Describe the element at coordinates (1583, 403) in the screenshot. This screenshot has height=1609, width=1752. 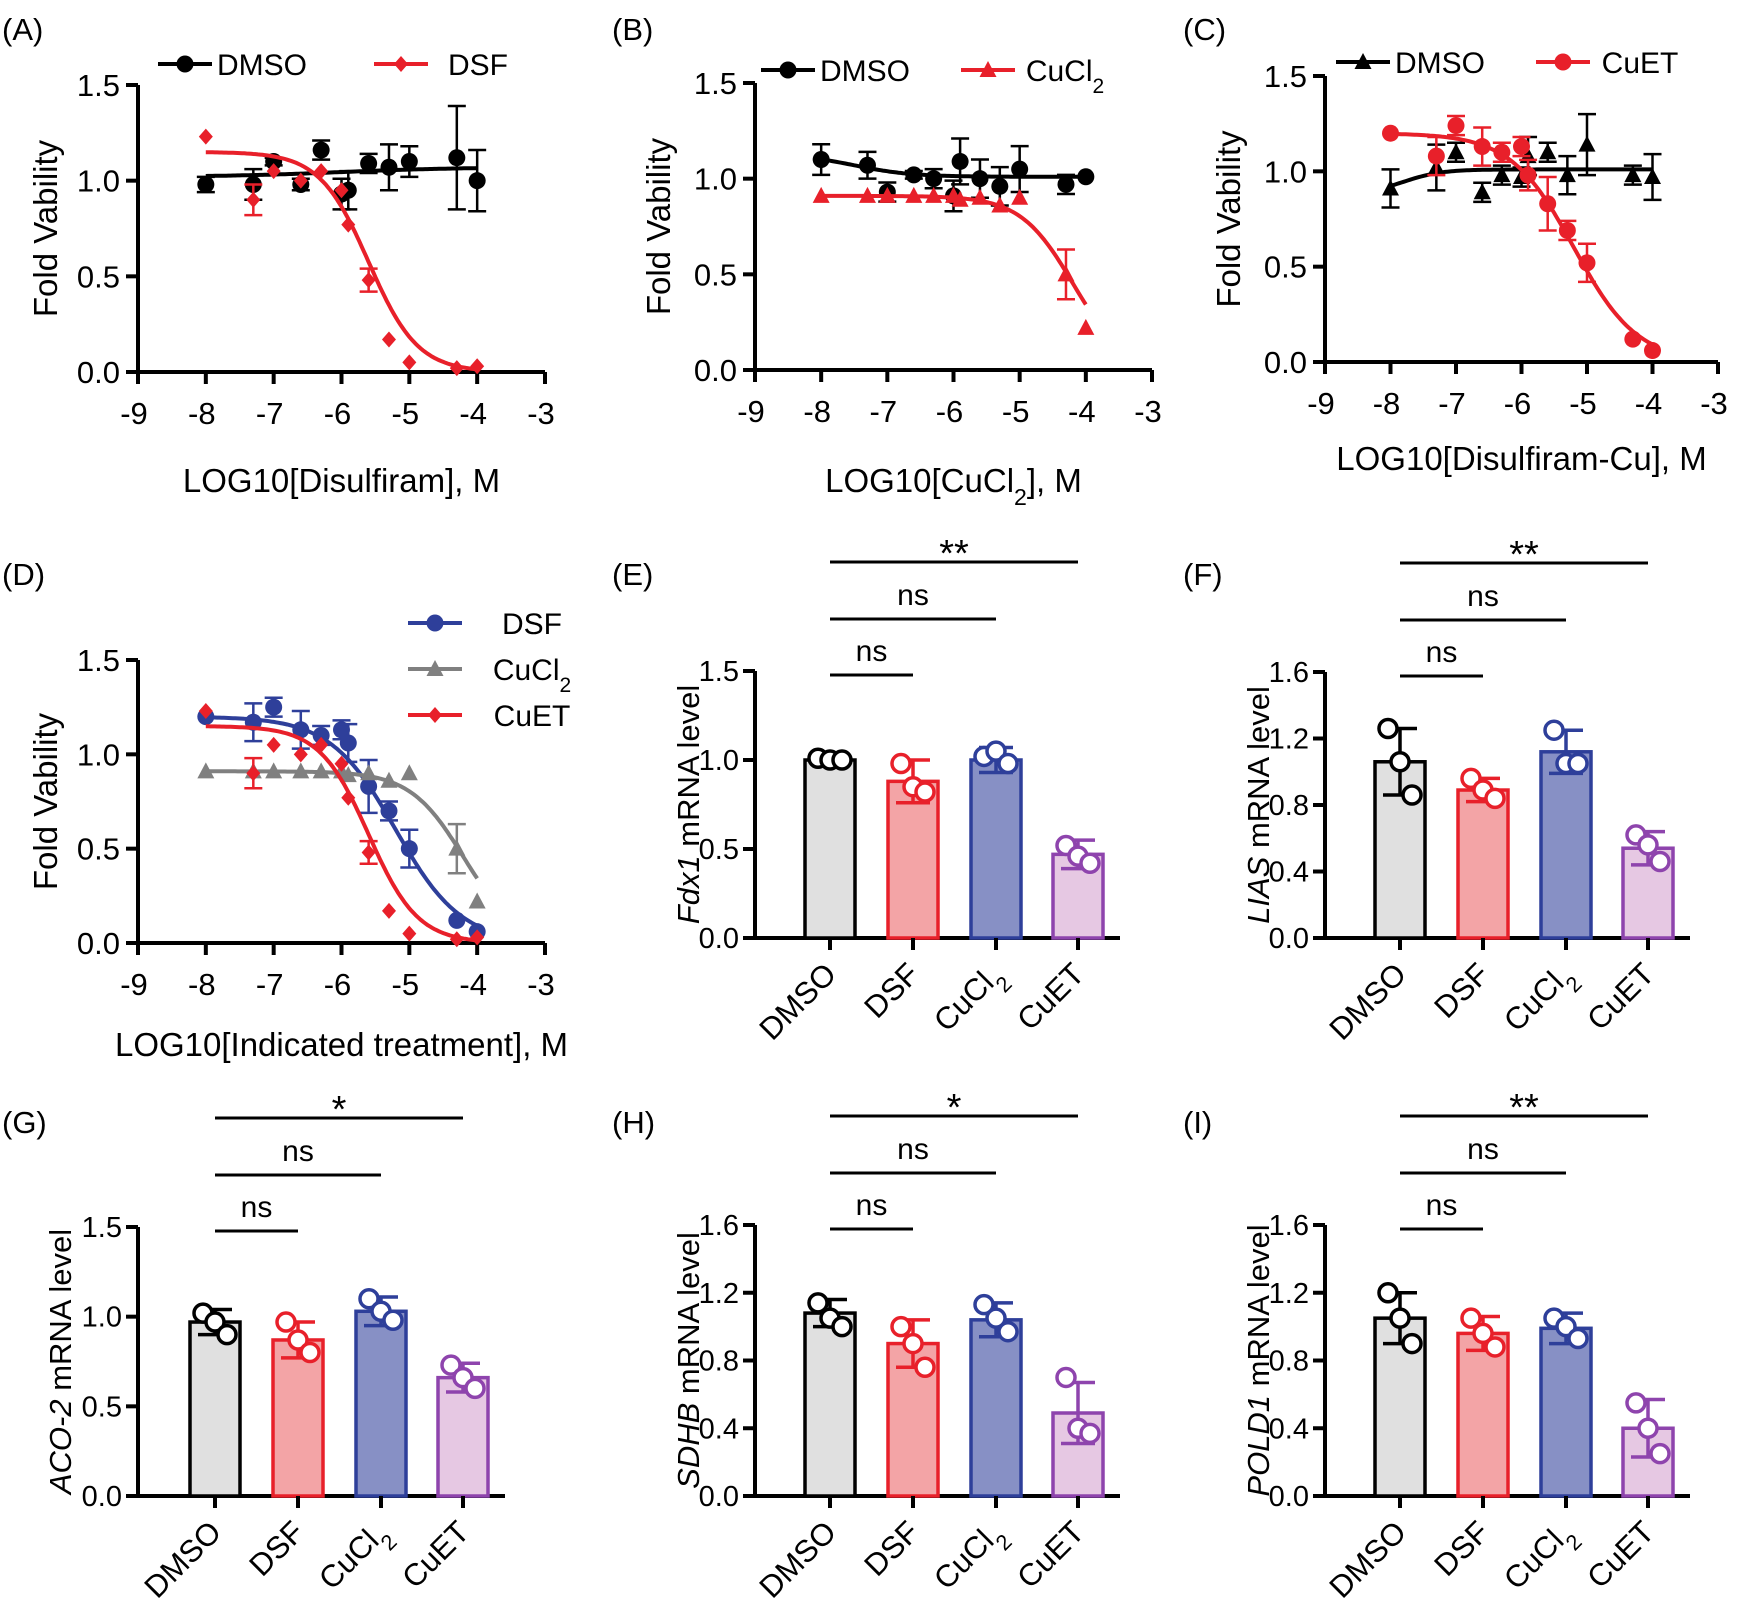
I see `x-tick-label: -5` at that location.